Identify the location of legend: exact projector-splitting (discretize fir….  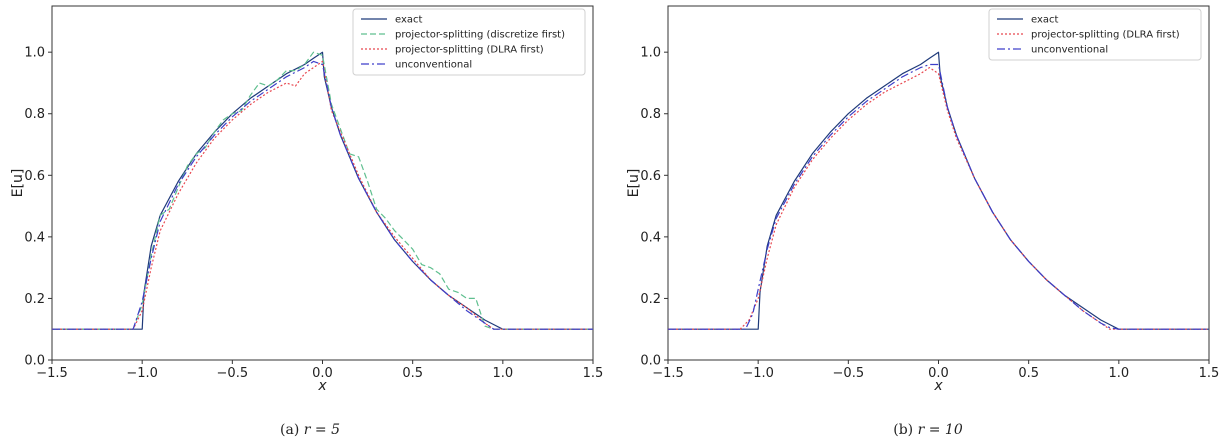
(469, 42).